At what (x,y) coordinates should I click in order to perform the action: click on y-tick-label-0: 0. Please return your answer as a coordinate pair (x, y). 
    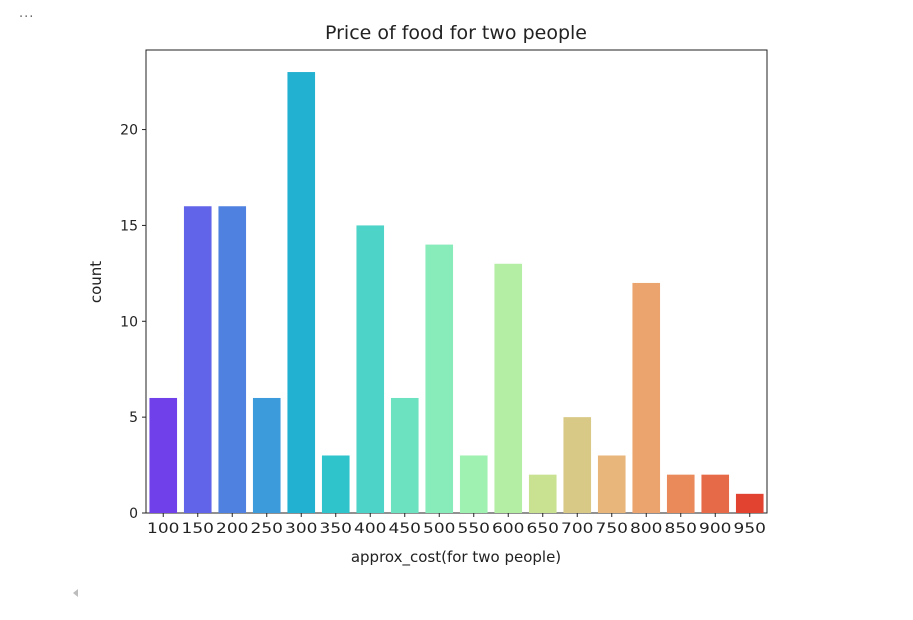
    Looking at the image, I should click on (133, 514).